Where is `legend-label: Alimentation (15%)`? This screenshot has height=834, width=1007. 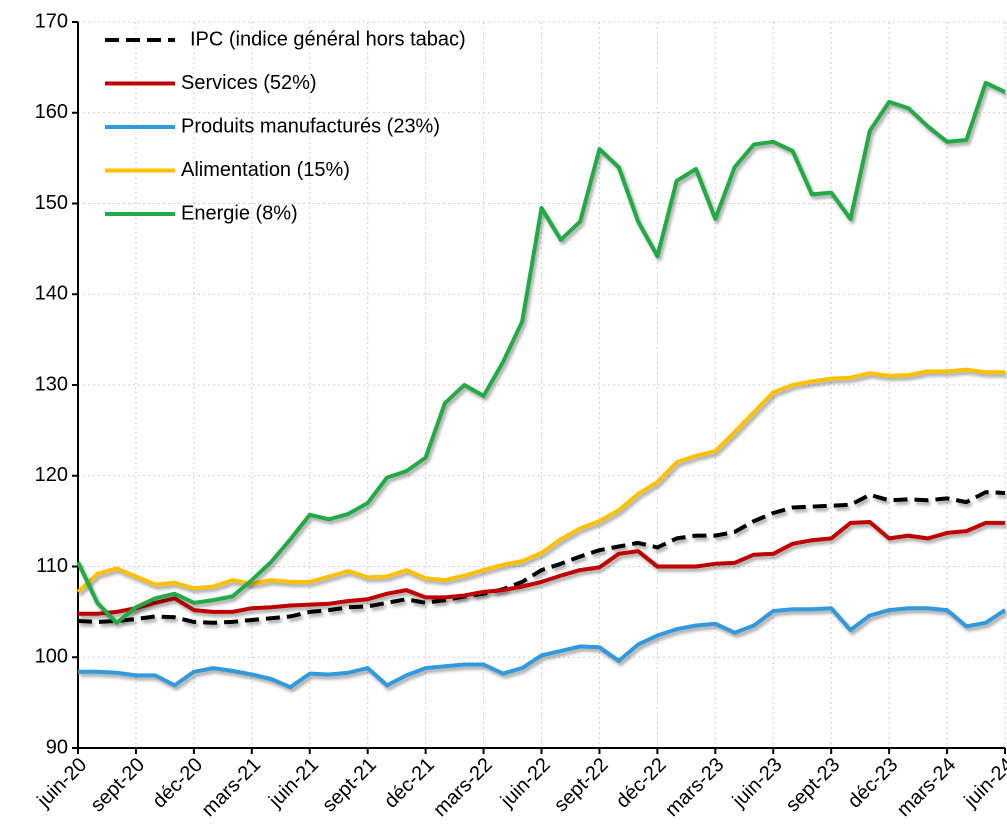
legend-label: Alimentation (15%) is located at coordinates (265, 170).